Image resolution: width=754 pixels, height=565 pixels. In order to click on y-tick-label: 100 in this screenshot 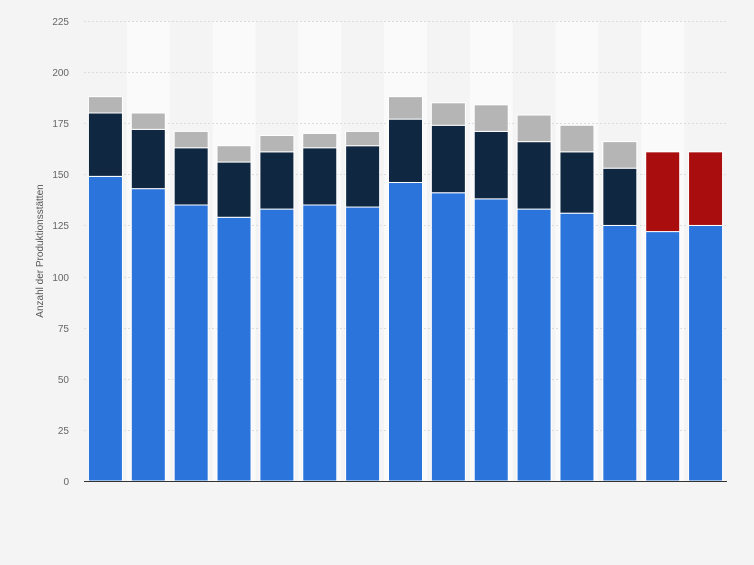, I will do `click(60, 278)`.